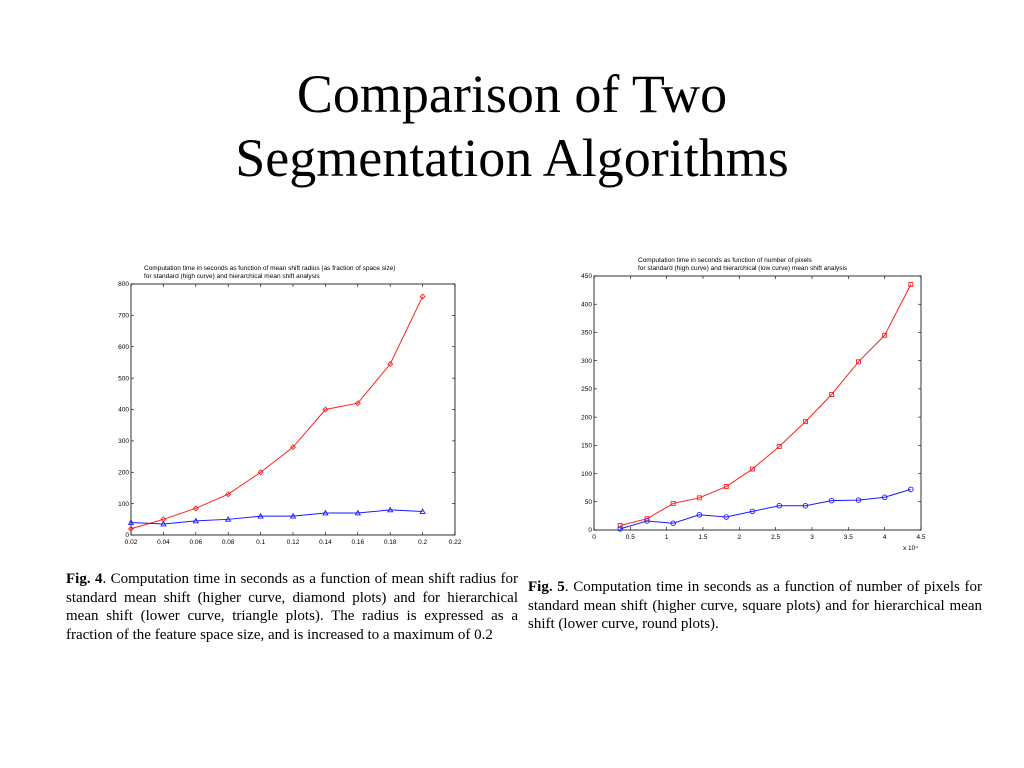 The height and width of the screenshot is (768, 1024). Describe the element at coordinates (589, 502) in the screenshot. I see `y-tick-label: 50` at that location.